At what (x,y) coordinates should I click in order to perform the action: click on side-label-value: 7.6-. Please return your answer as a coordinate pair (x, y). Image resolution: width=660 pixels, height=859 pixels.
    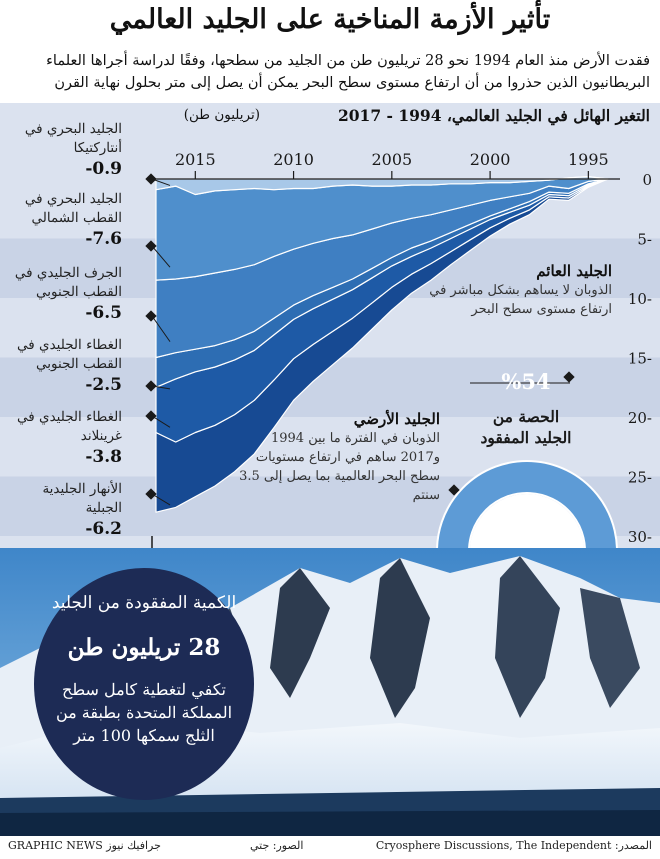
    Looking at the image, I should click on (103, 239).